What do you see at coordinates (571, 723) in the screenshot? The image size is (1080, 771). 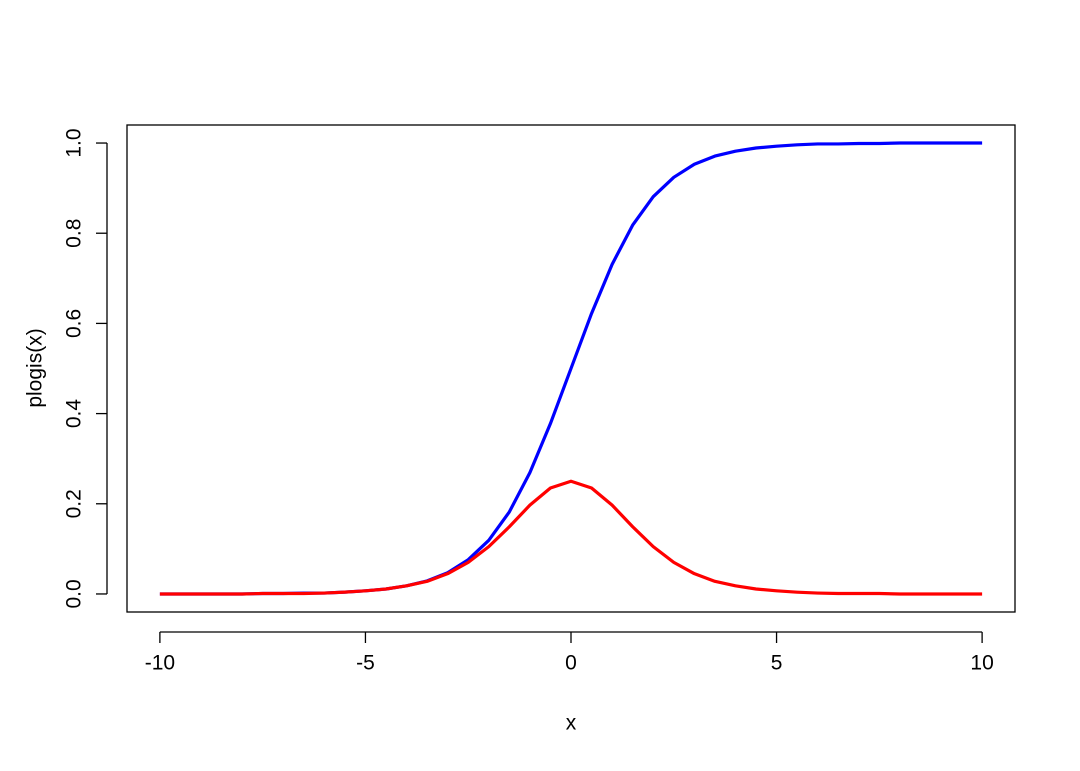 I see `x-axis-label: x` at bounding box center [571, 723].